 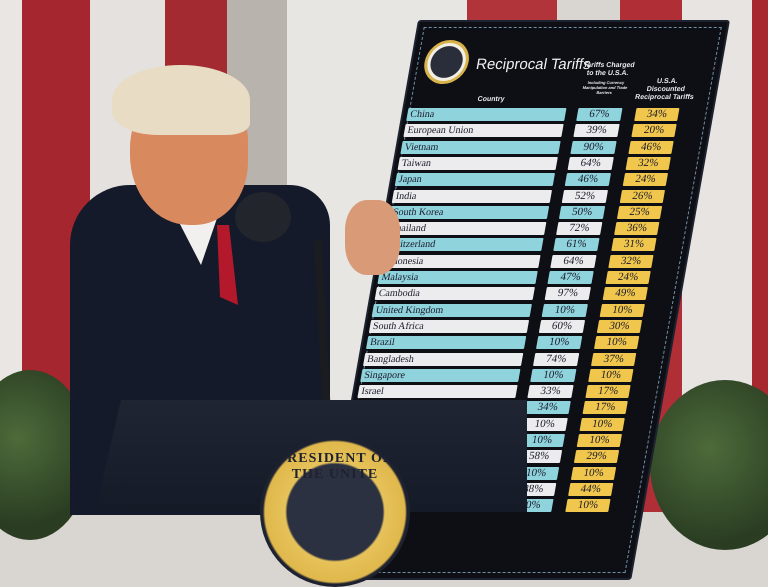 I want to click on table-row: Cambodia 97% 49%, so click(x=521, y=294).